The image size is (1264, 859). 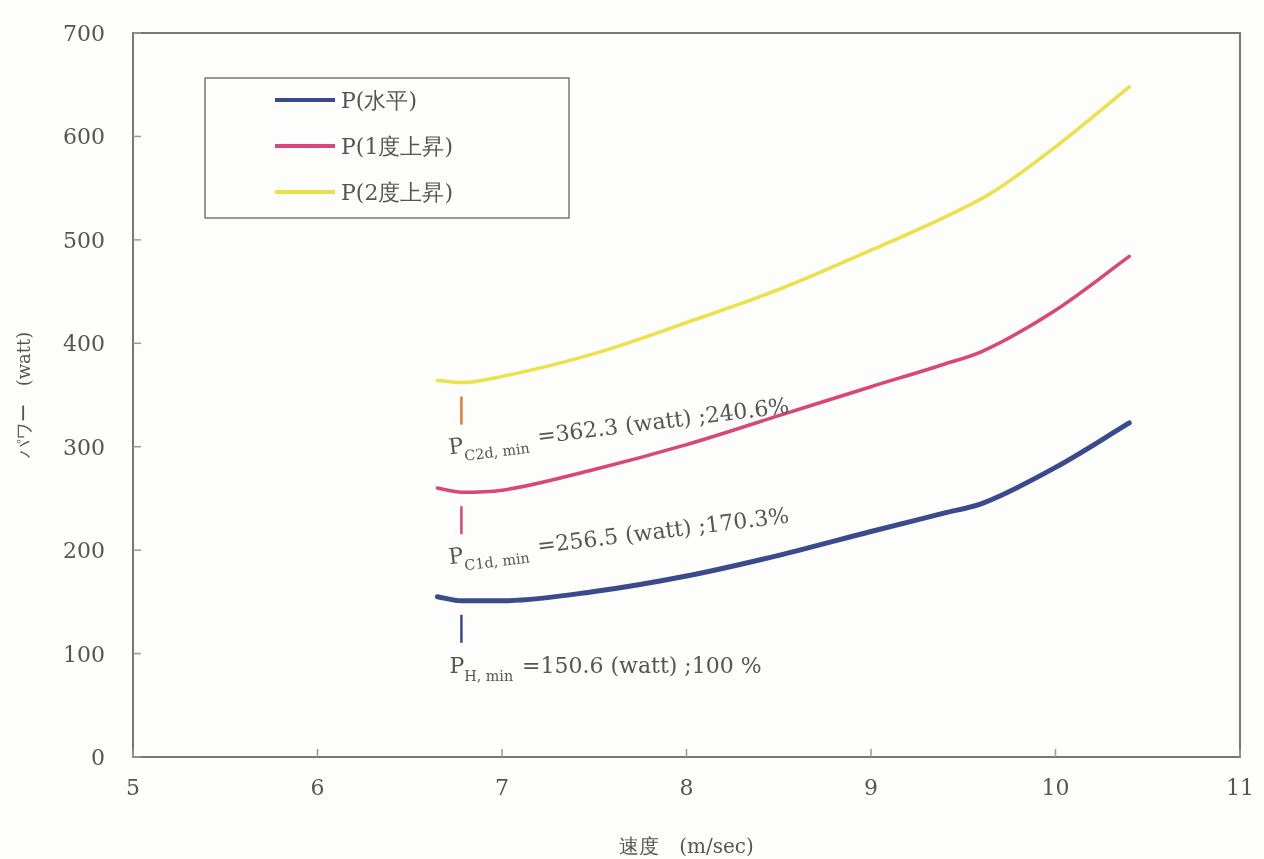 What do you see at coordinates (317, 787) in the screenshot?
I see `x-tick-label: 6` at bounding box center [317, 787].